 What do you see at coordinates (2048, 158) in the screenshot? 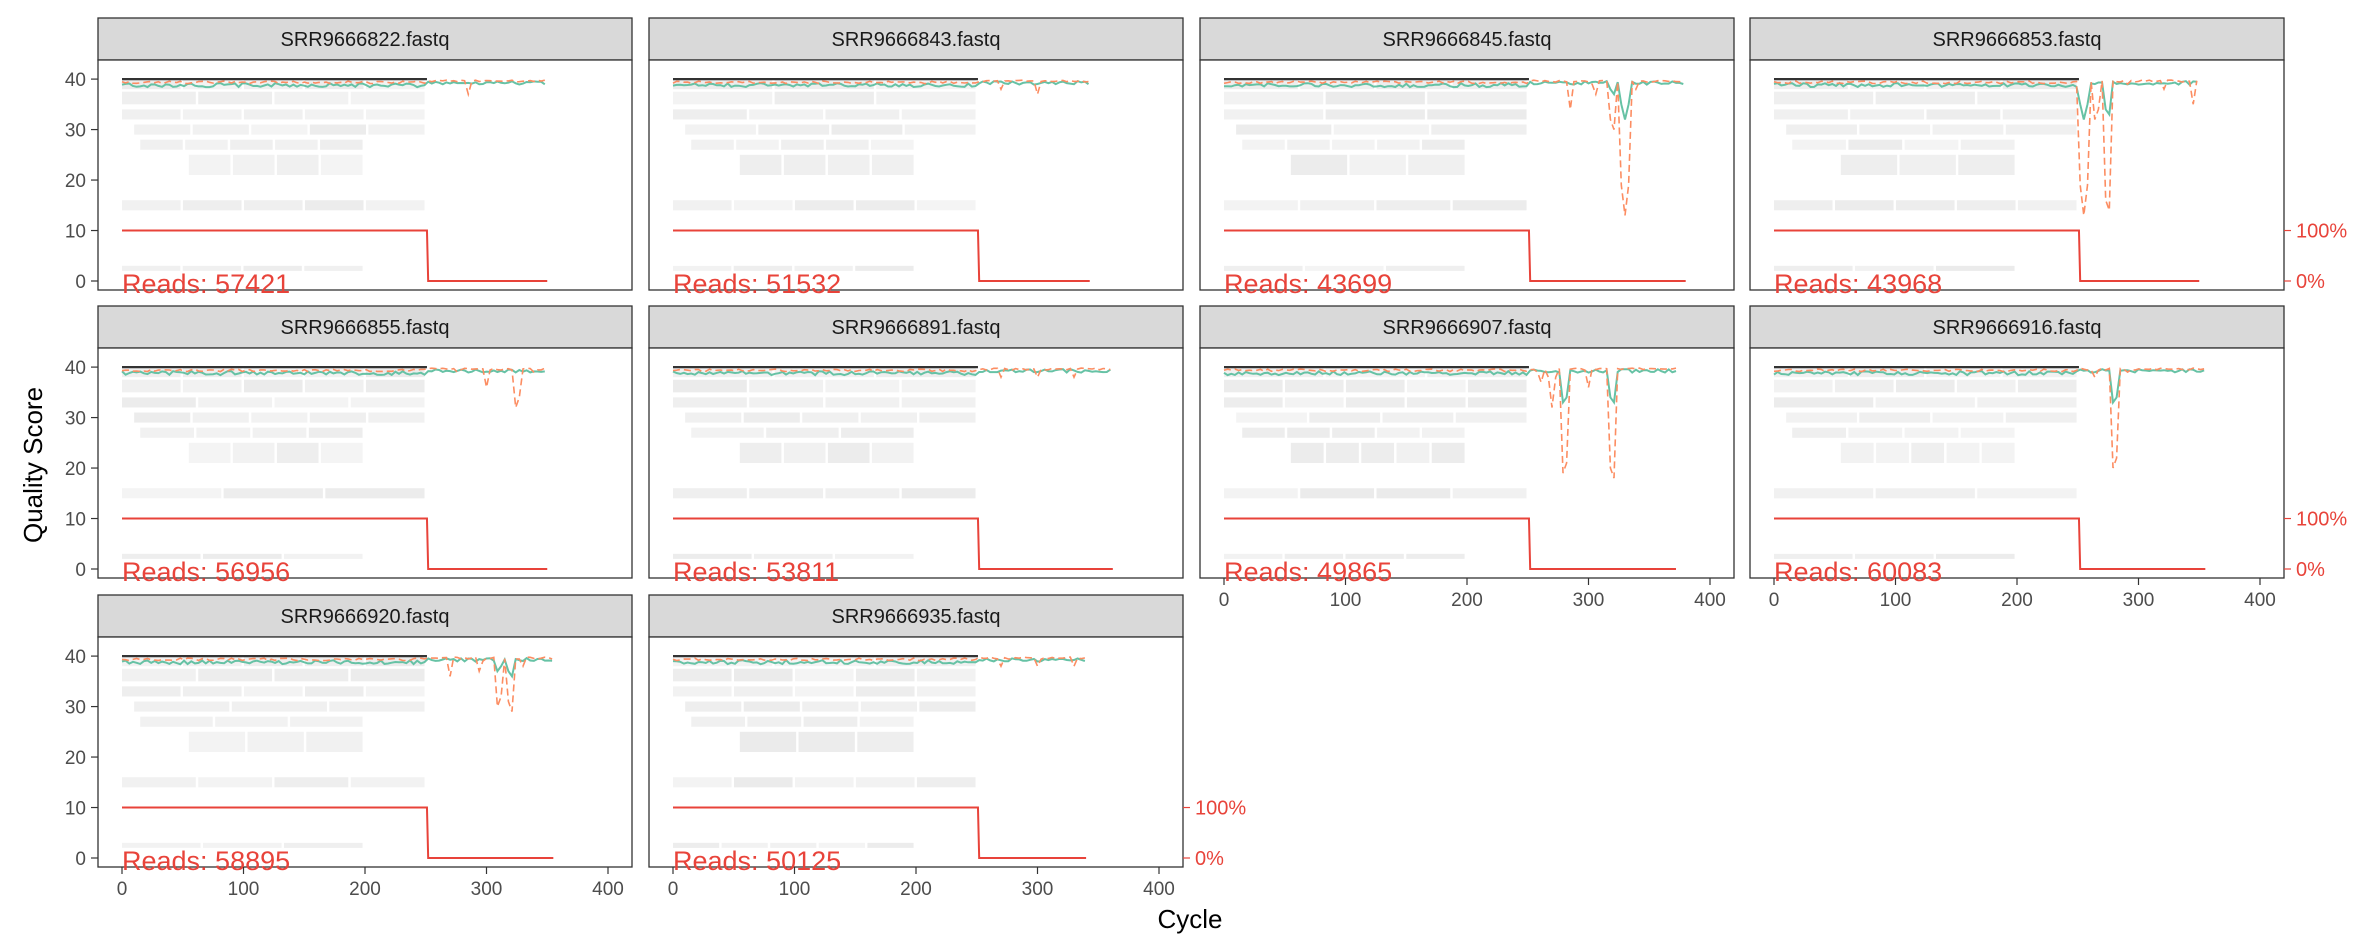
I see `facet-panel: SRR9666853.fastq Reads: 43968 100% 0%` at bounding box center [2048, 158].